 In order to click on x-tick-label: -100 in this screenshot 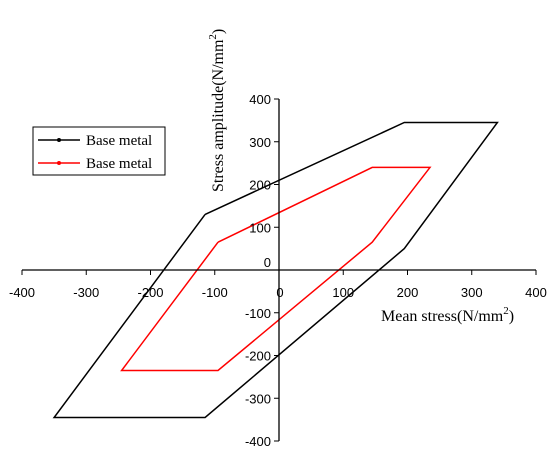, I will do `click(215, 292)`.